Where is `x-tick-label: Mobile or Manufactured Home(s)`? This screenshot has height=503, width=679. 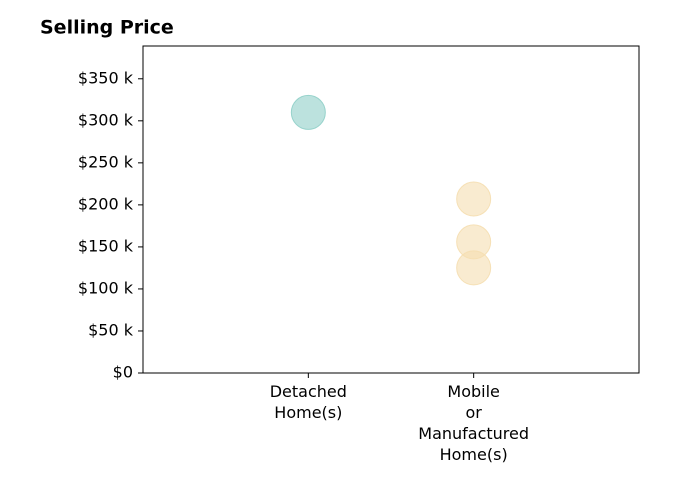
x-tick-label: Mobile or Manufactured Home(s) is located at coordinates (474, 423).